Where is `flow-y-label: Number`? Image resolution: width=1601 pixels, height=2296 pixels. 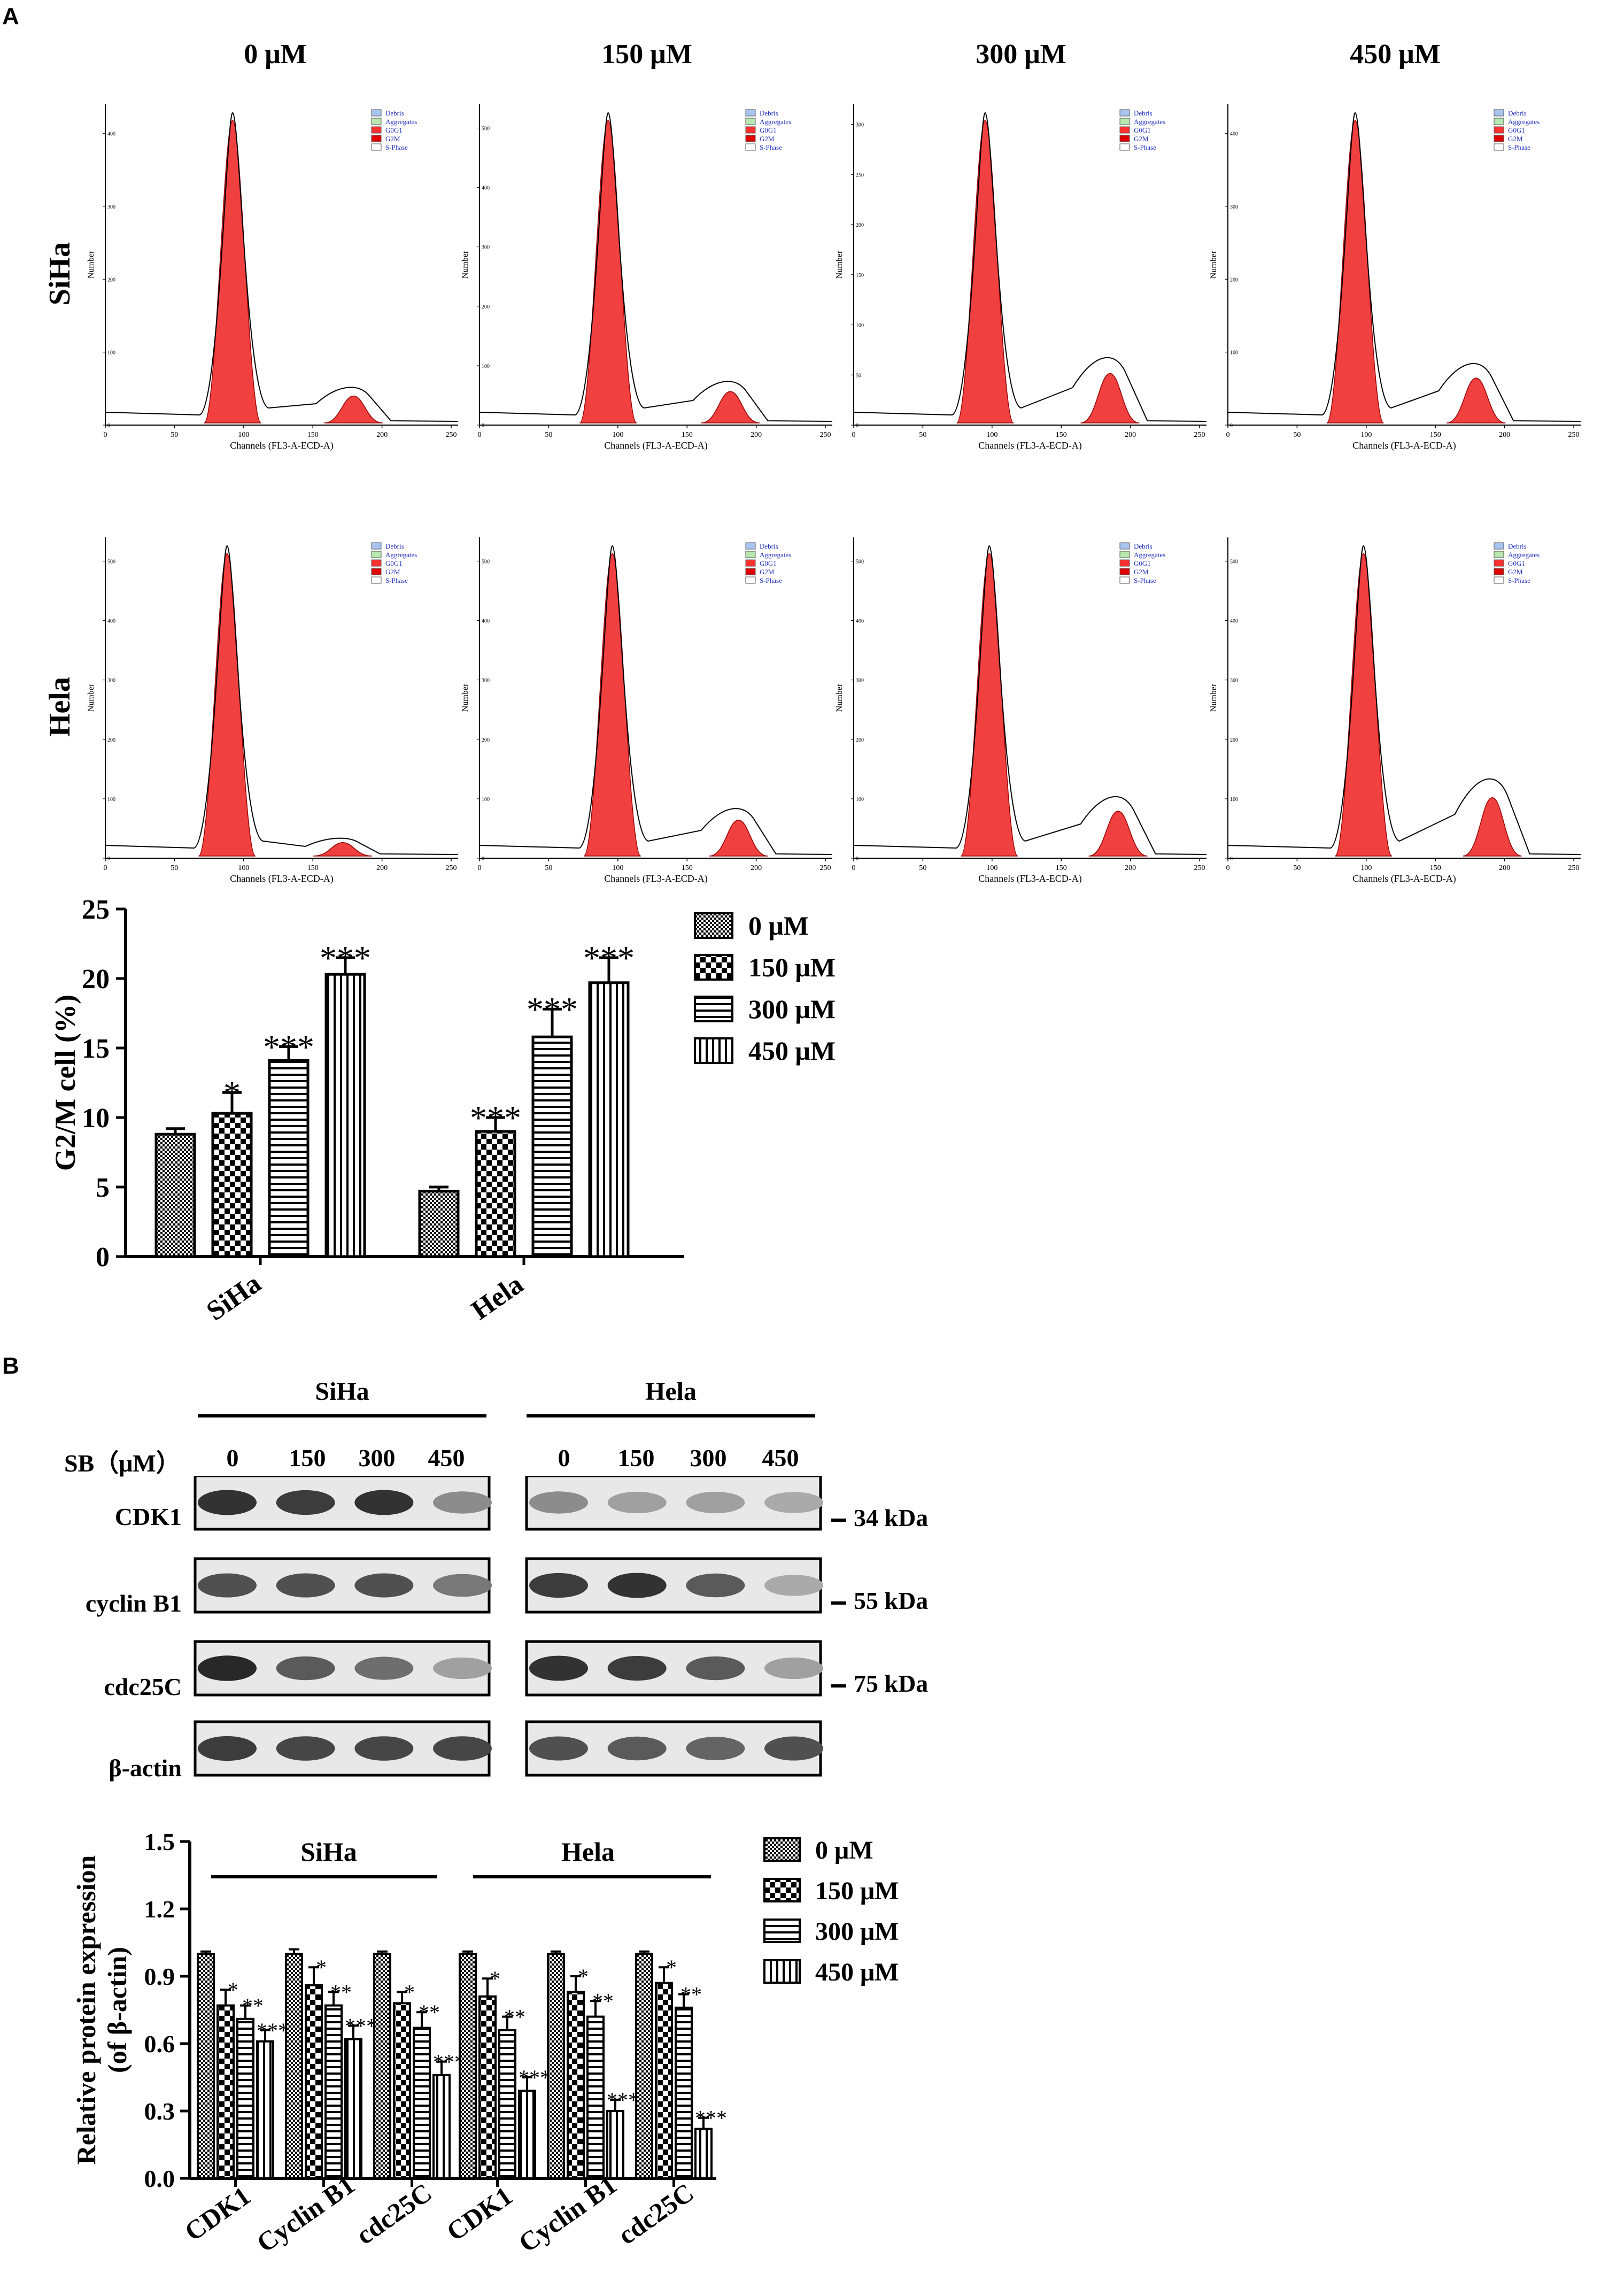 flow-y-label: Number is located at coordinates (1213, 264).